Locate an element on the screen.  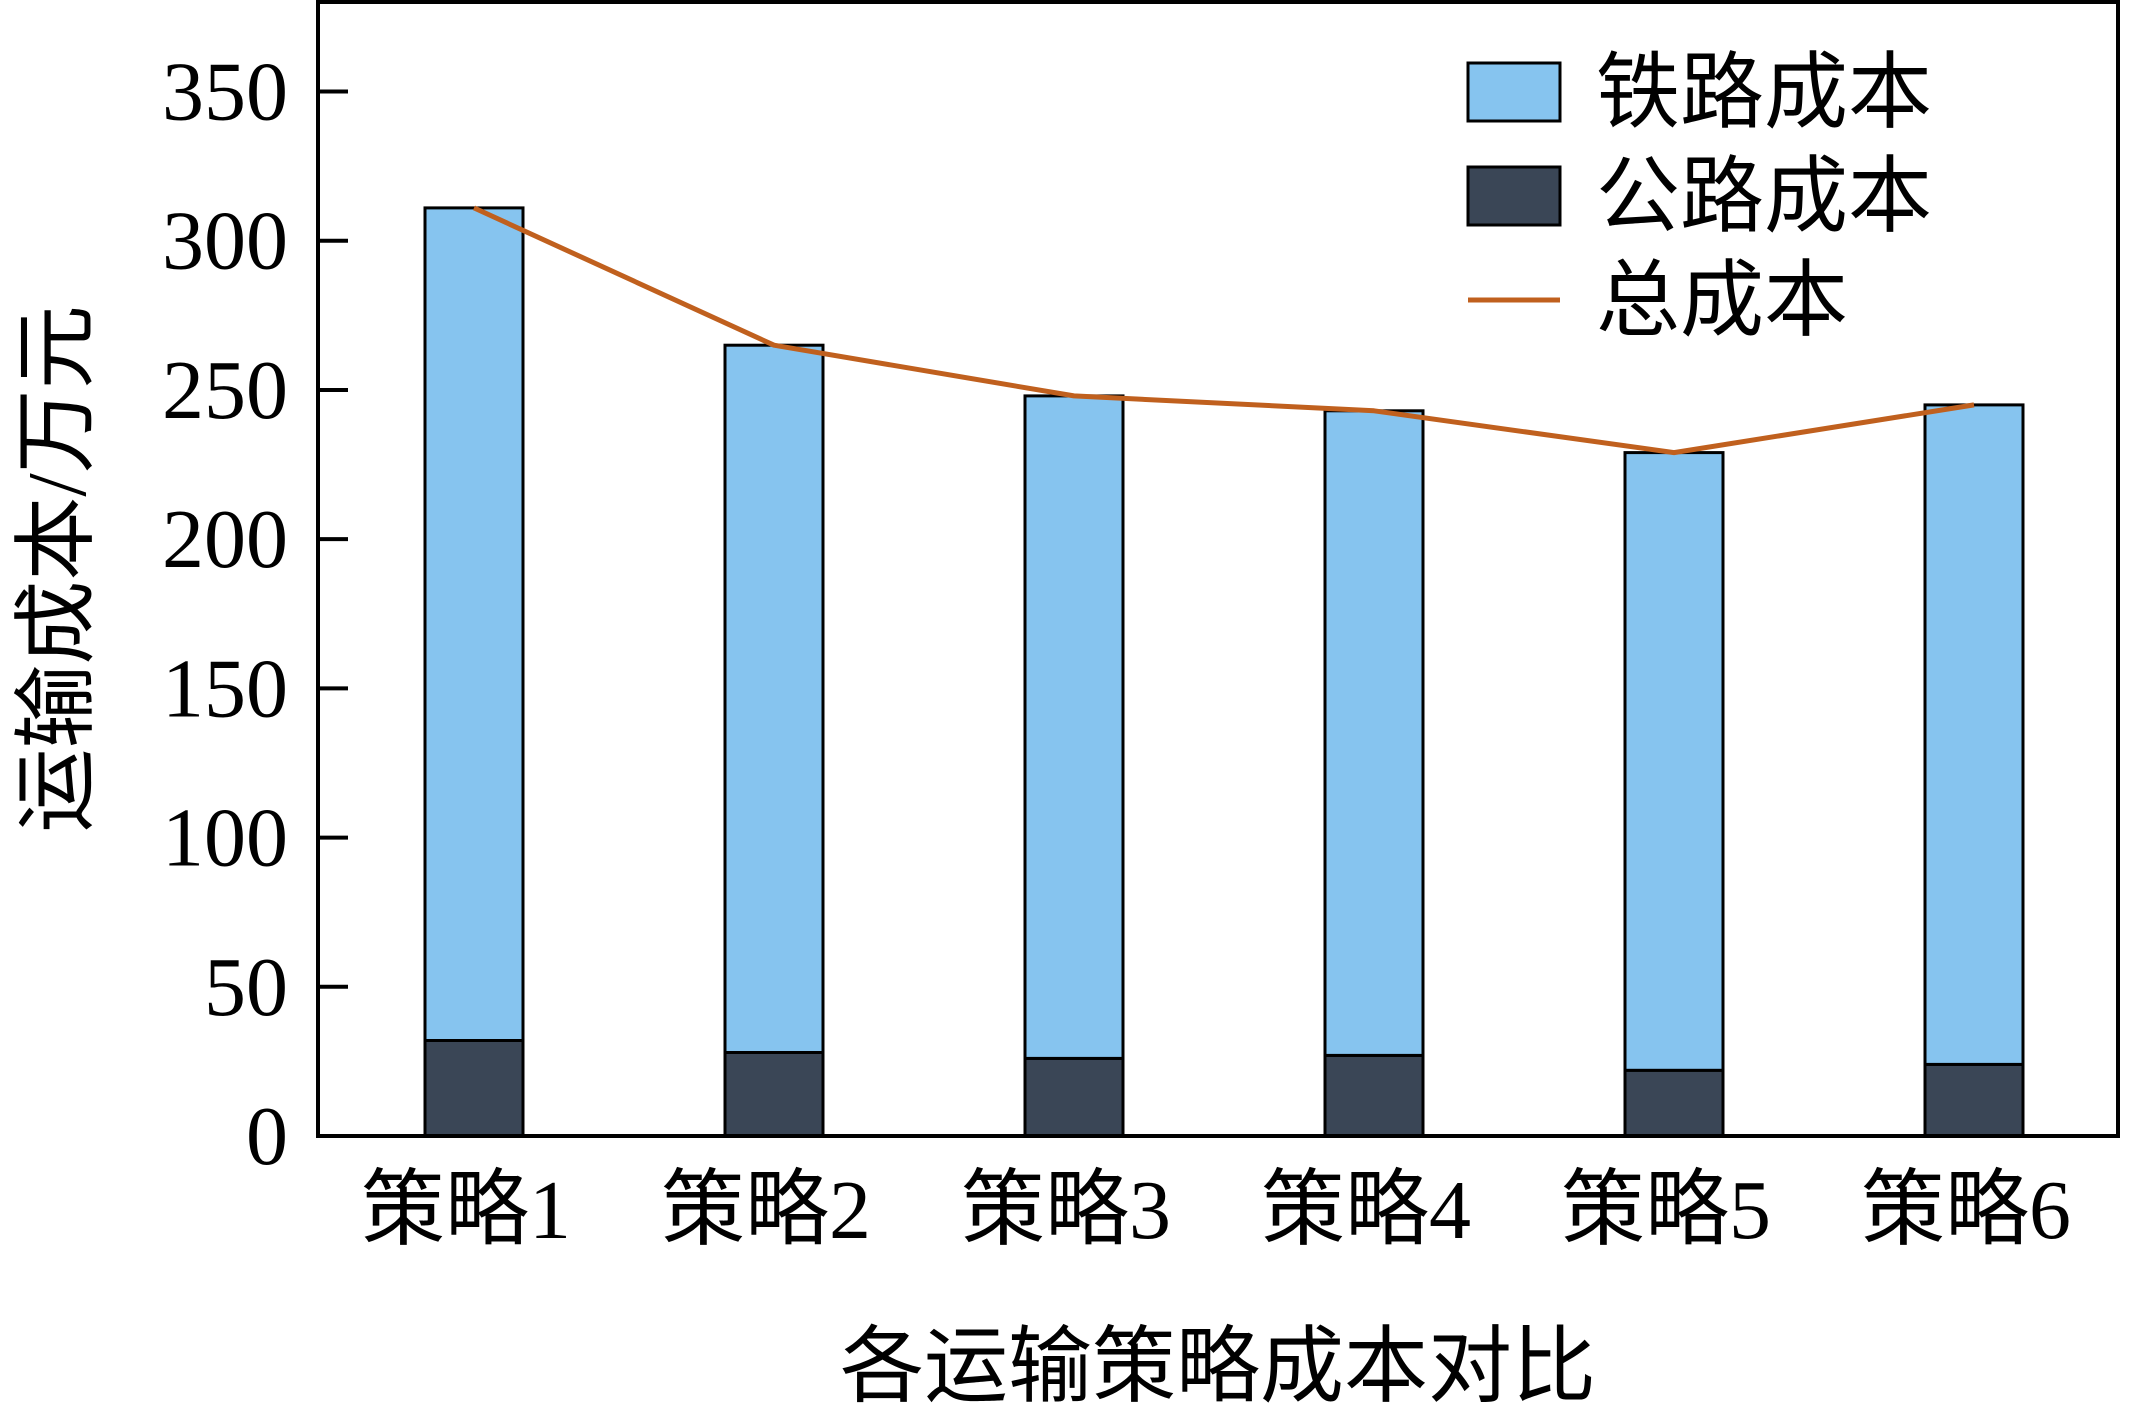
x-axis-title: 各运输策略成本对比 is located at coordinates (1218, 1367).